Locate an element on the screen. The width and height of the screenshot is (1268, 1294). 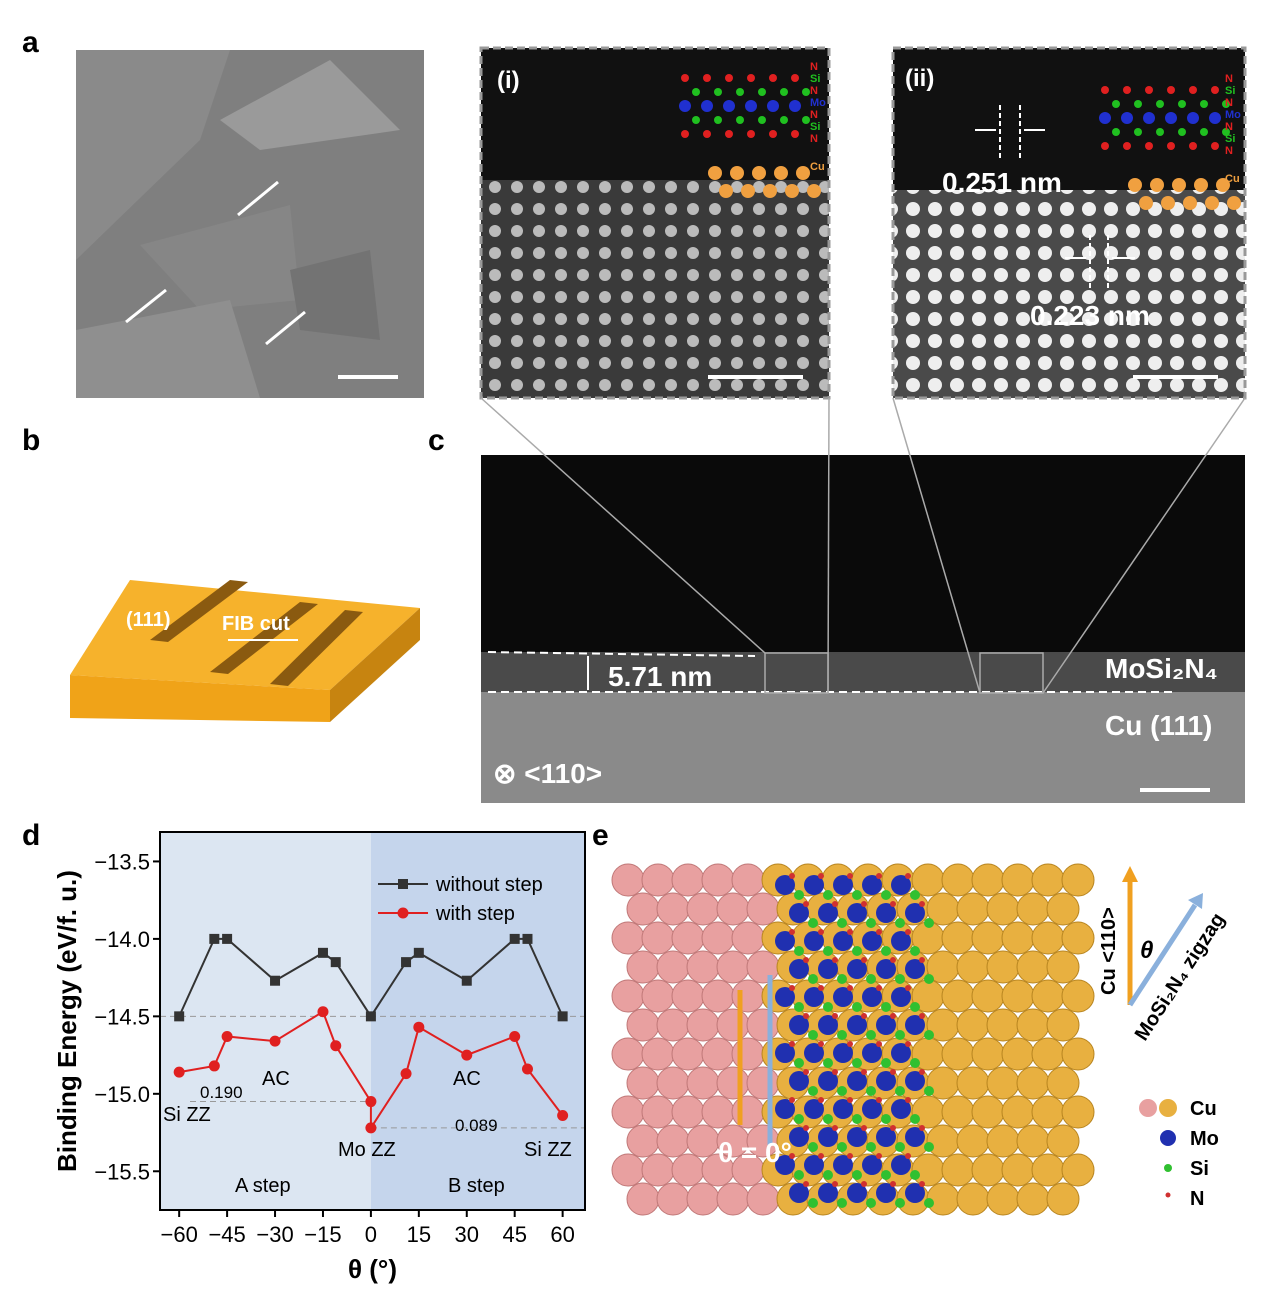
thickness-label: 5.71 nm is located at coordinates (660, 676).